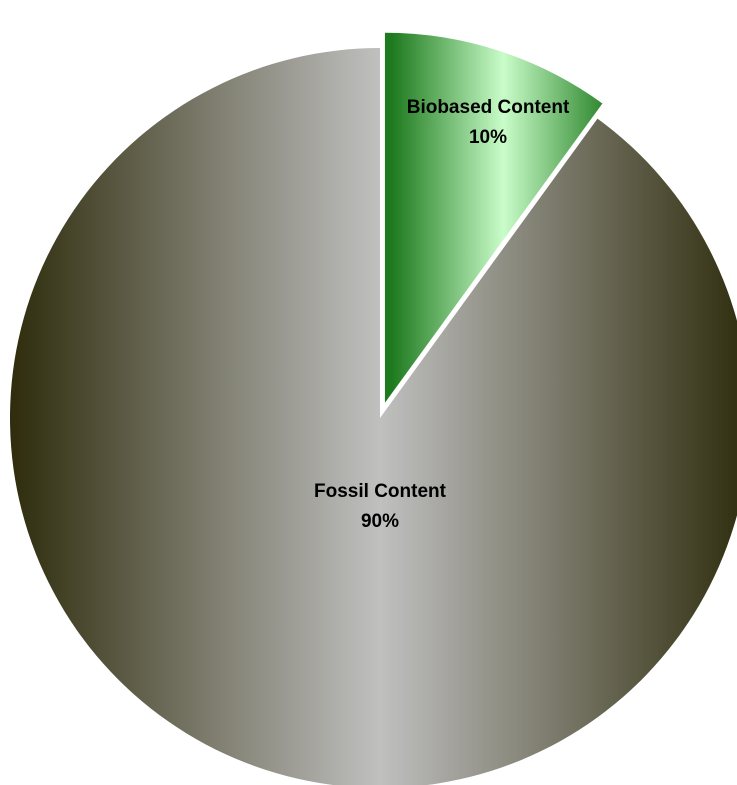 Image resolution: width=737 pixels, height=785 pixels. What do you see at coordinates (493, 217) in the screenshot?
I see `pie-slice-biobased-content` at bounding box center [493, 217].